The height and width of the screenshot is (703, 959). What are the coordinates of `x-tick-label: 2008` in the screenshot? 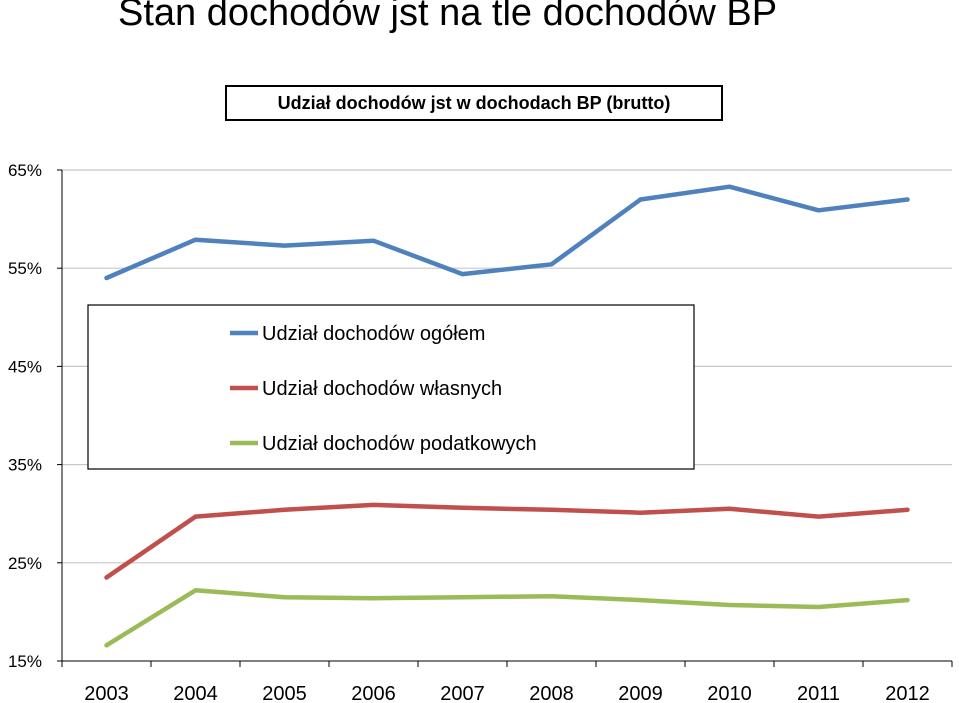 It's located at (551, 693).